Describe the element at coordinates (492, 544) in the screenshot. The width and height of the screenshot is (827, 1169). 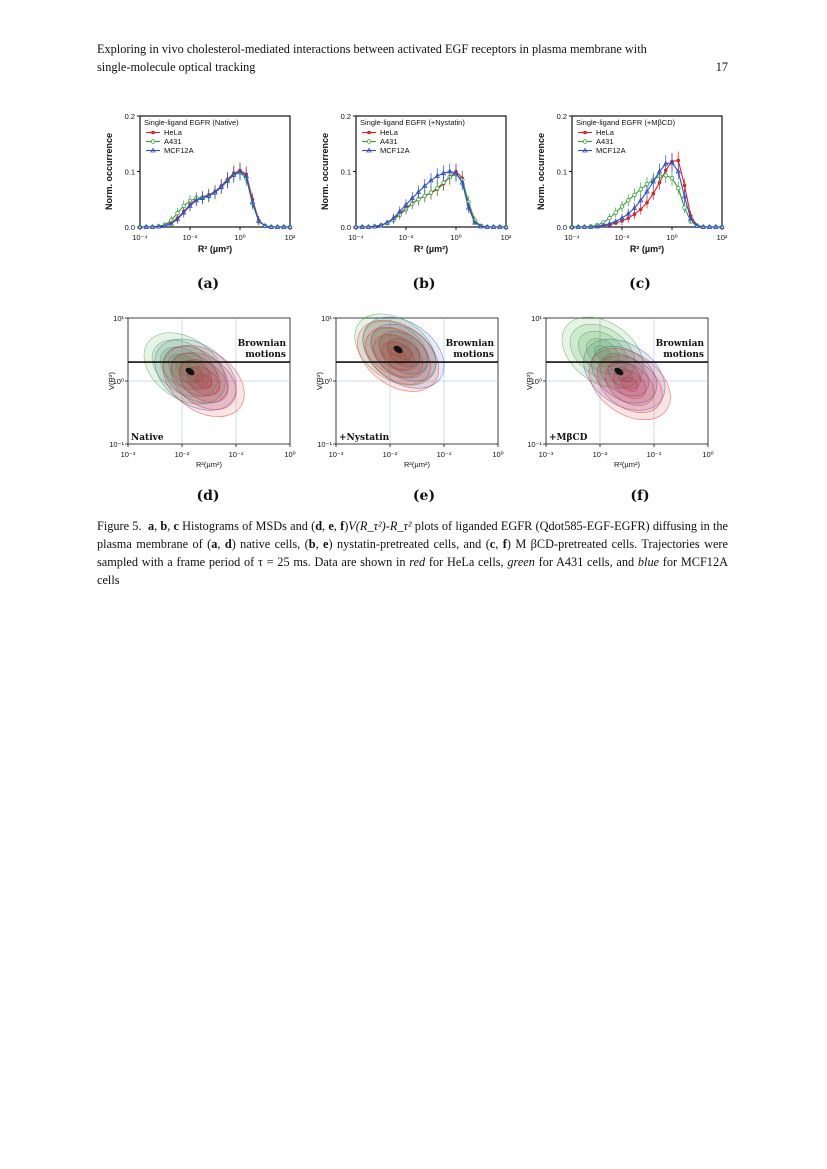
I see `caption-ref-c2: c` at that location.